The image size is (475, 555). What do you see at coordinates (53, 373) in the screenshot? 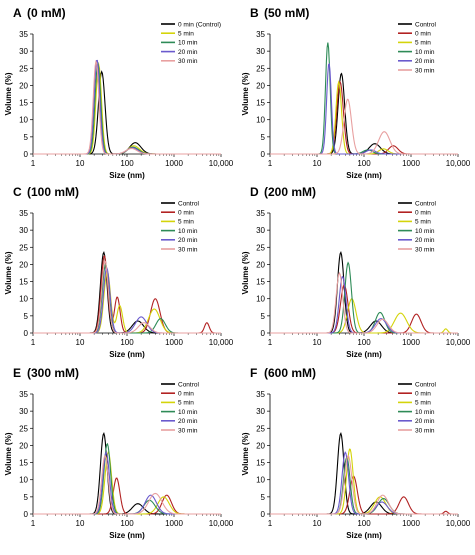
I see `panel-title: (300 mM)` at bounding box center [53, 373].